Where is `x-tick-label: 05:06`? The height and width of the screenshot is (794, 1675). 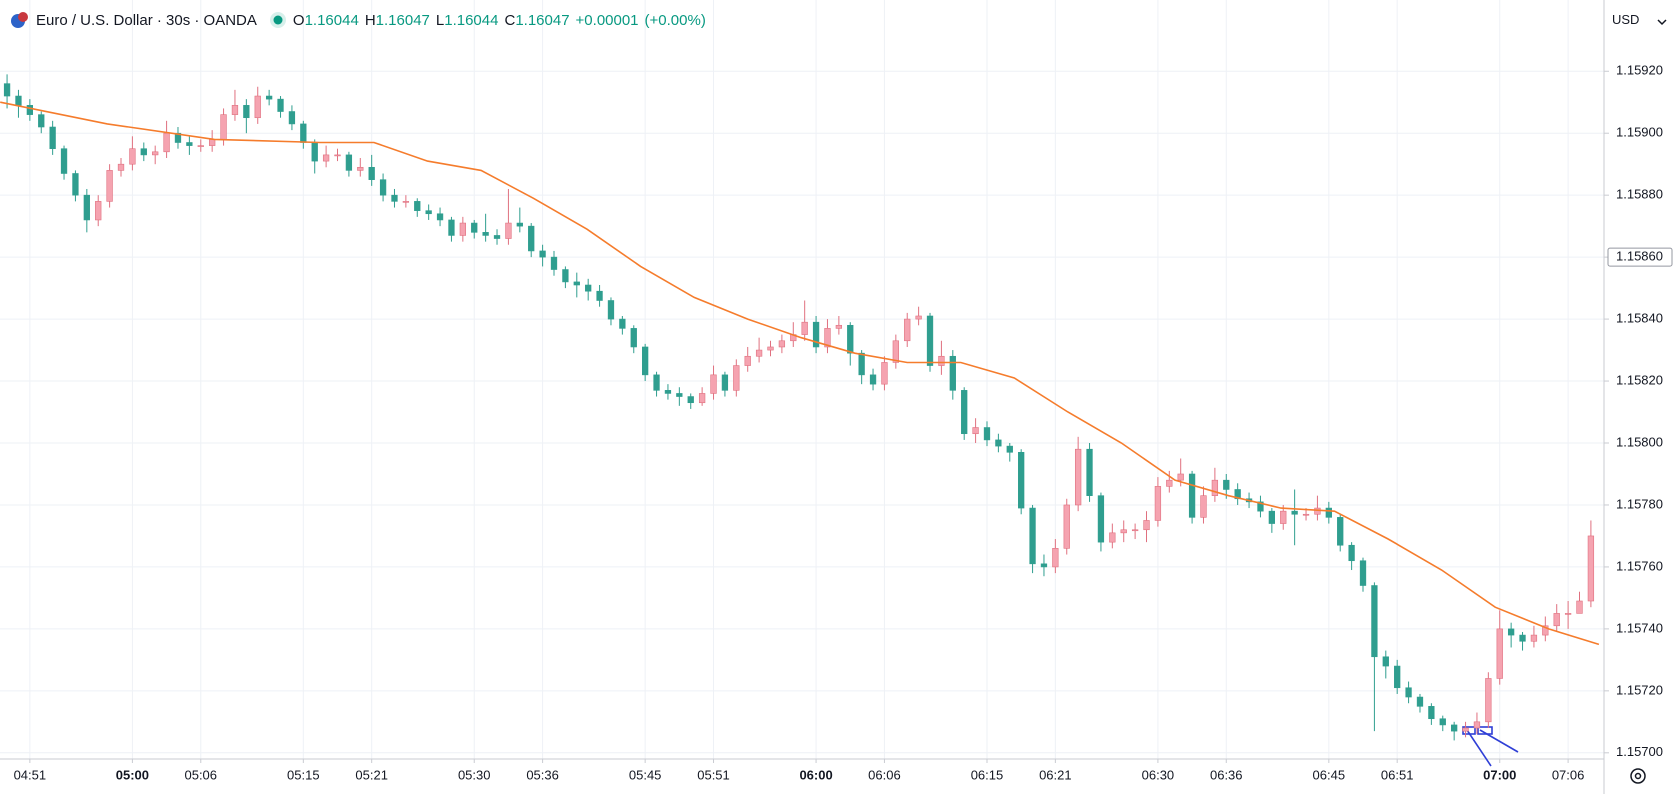 x-tick-label: 05:06 is located at coordinates (200, 774).